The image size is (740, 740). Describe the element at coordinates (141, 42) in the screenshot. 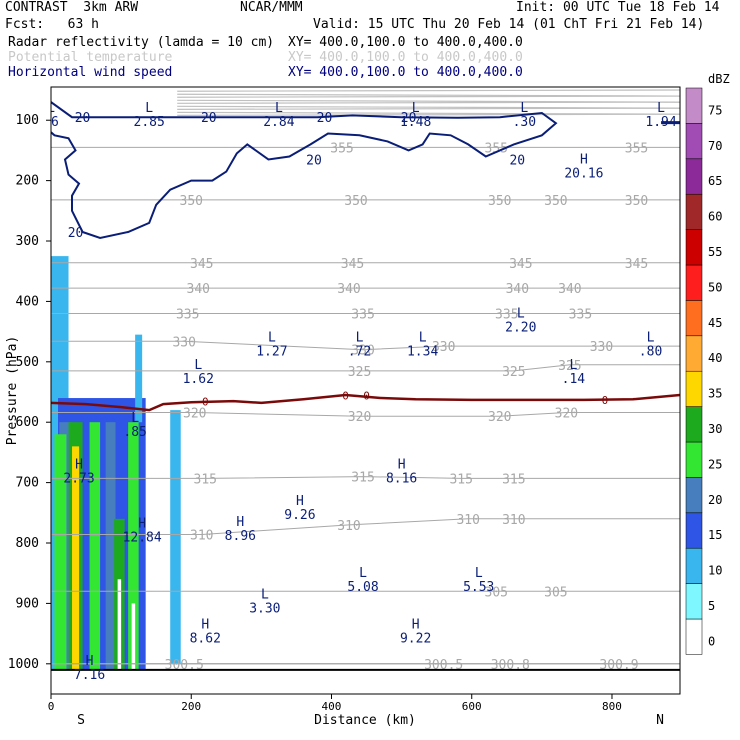

I see `field-reflectivity: Radar reflectivity (lamda = 10 cm)` at that location.